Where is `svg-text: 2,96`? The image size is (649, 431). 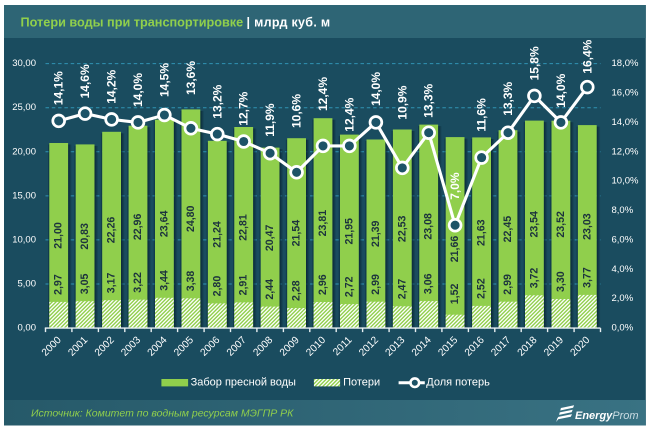
svg-text: 2,96 is located at coordinates (323, 284).